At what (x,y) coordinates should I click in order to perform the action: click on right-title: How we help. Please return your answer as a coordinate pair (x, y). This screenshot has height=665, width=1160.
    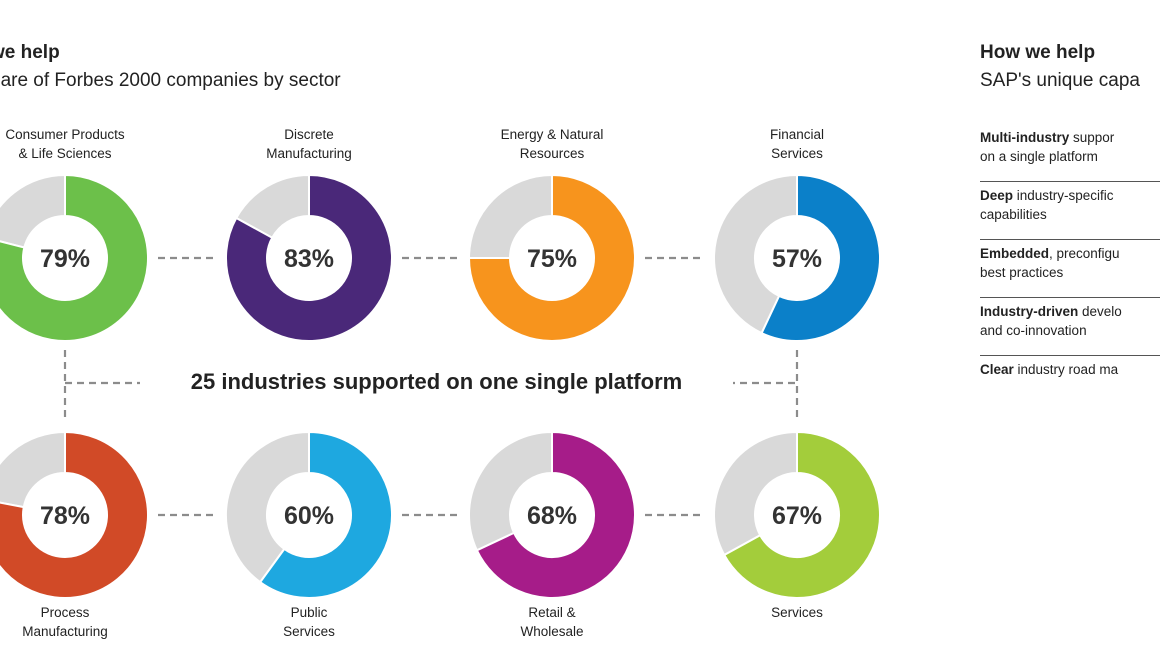
    Looking at the image, I should click on (1038, 52).